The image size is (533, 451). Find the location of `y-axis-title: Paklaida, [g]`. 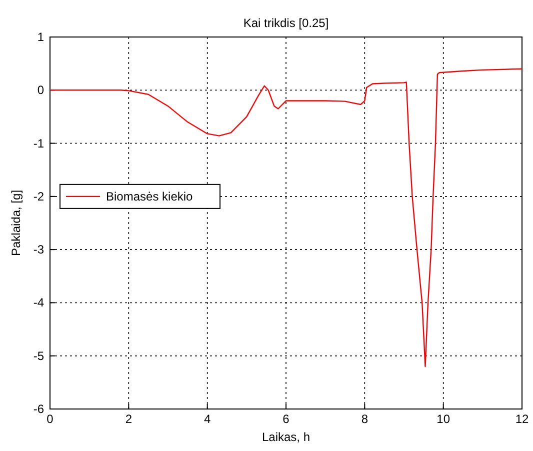

y-axis-title: Paklaida, [g] is located at coordinates (16, 223).